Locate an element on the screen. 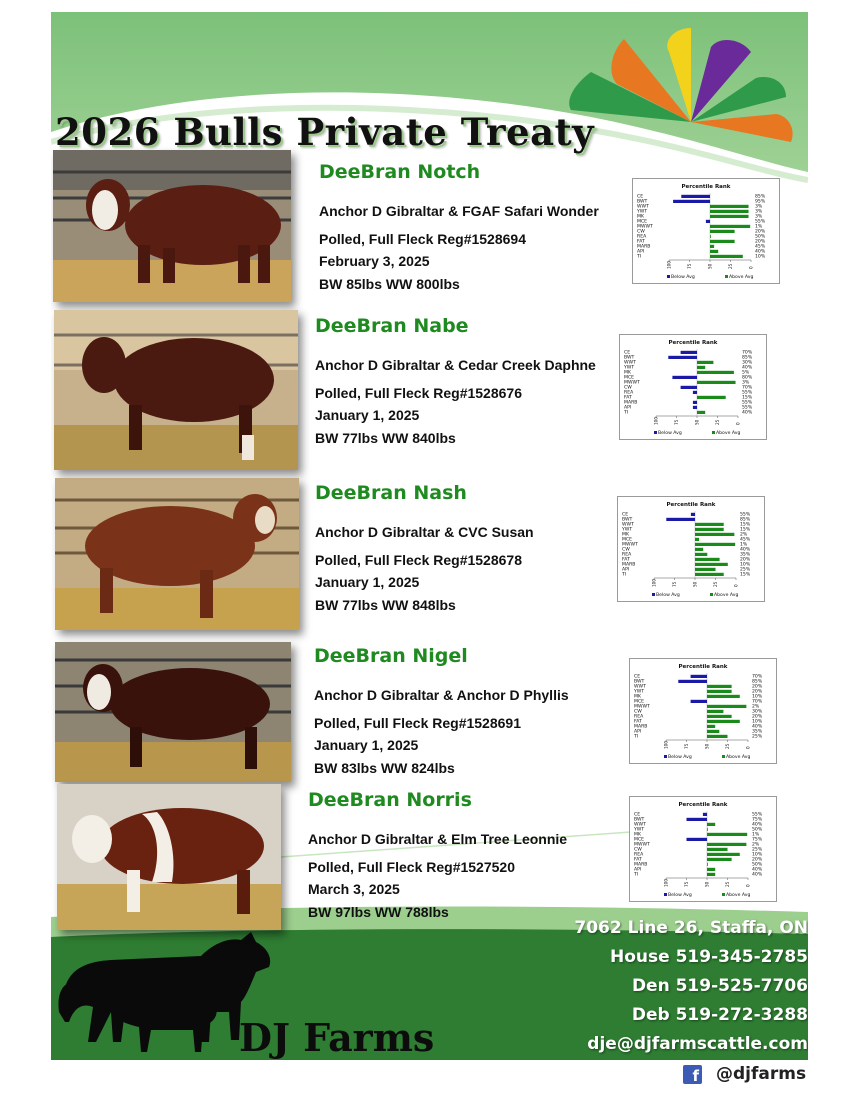 The height and width of the screenshot is (1110, 858). bull-pedigree: Anchor D Gibraltar & CVC Susan is located at coordinates (424, 532).